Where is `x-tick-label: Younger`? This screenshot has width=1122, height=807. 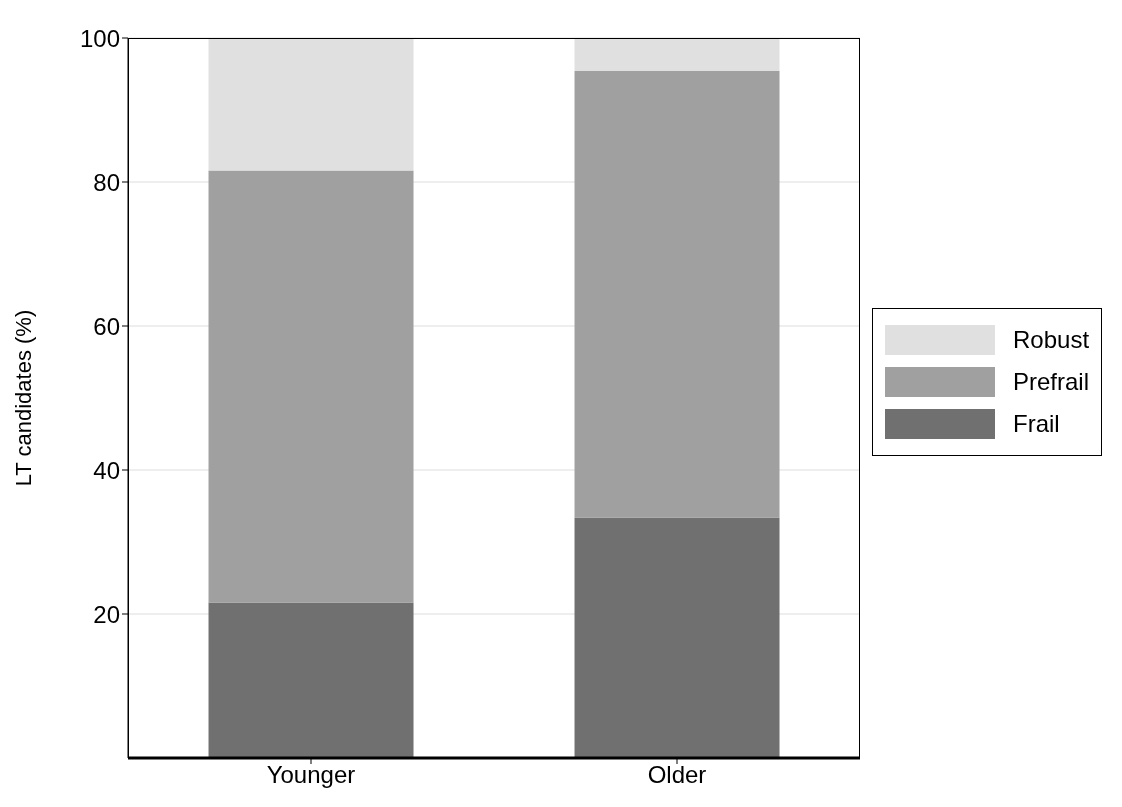
x-tick-label: Younger is located at coordinates (311, 775).